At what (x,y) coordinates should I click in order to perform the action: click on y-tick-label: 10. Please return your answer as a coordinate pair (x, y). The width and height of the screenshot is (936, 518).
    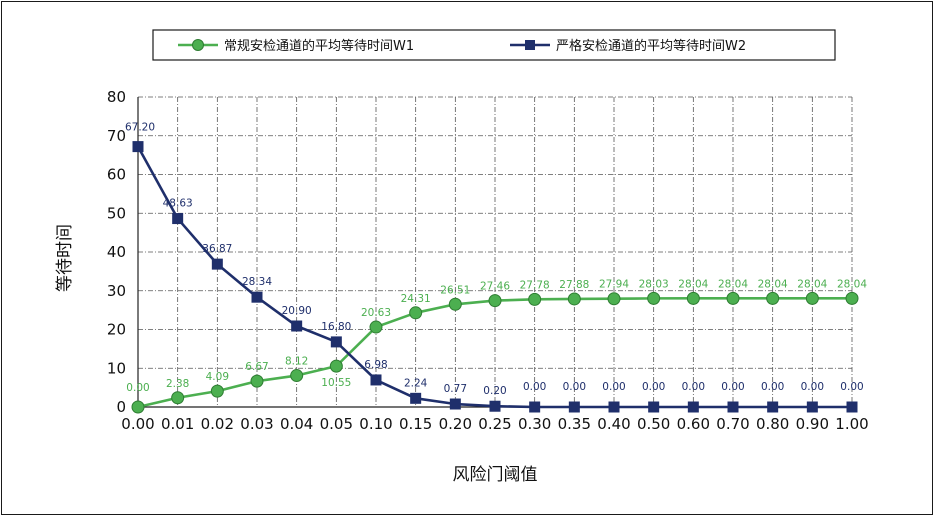
    Looking at the image, I should click on (116, 368).